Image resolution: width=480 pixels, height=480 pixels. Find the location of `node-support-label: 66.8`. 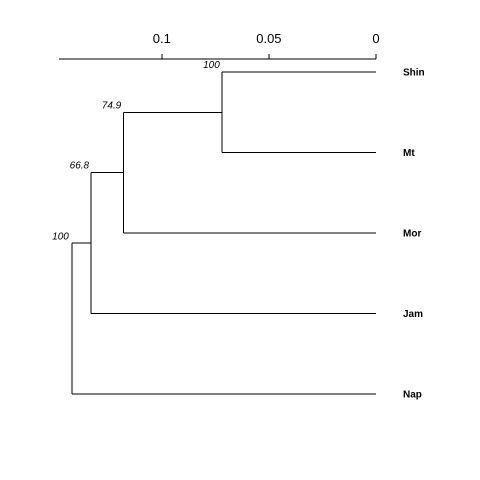

node-support-label: 66.8 is located at coordinates (80, 166).